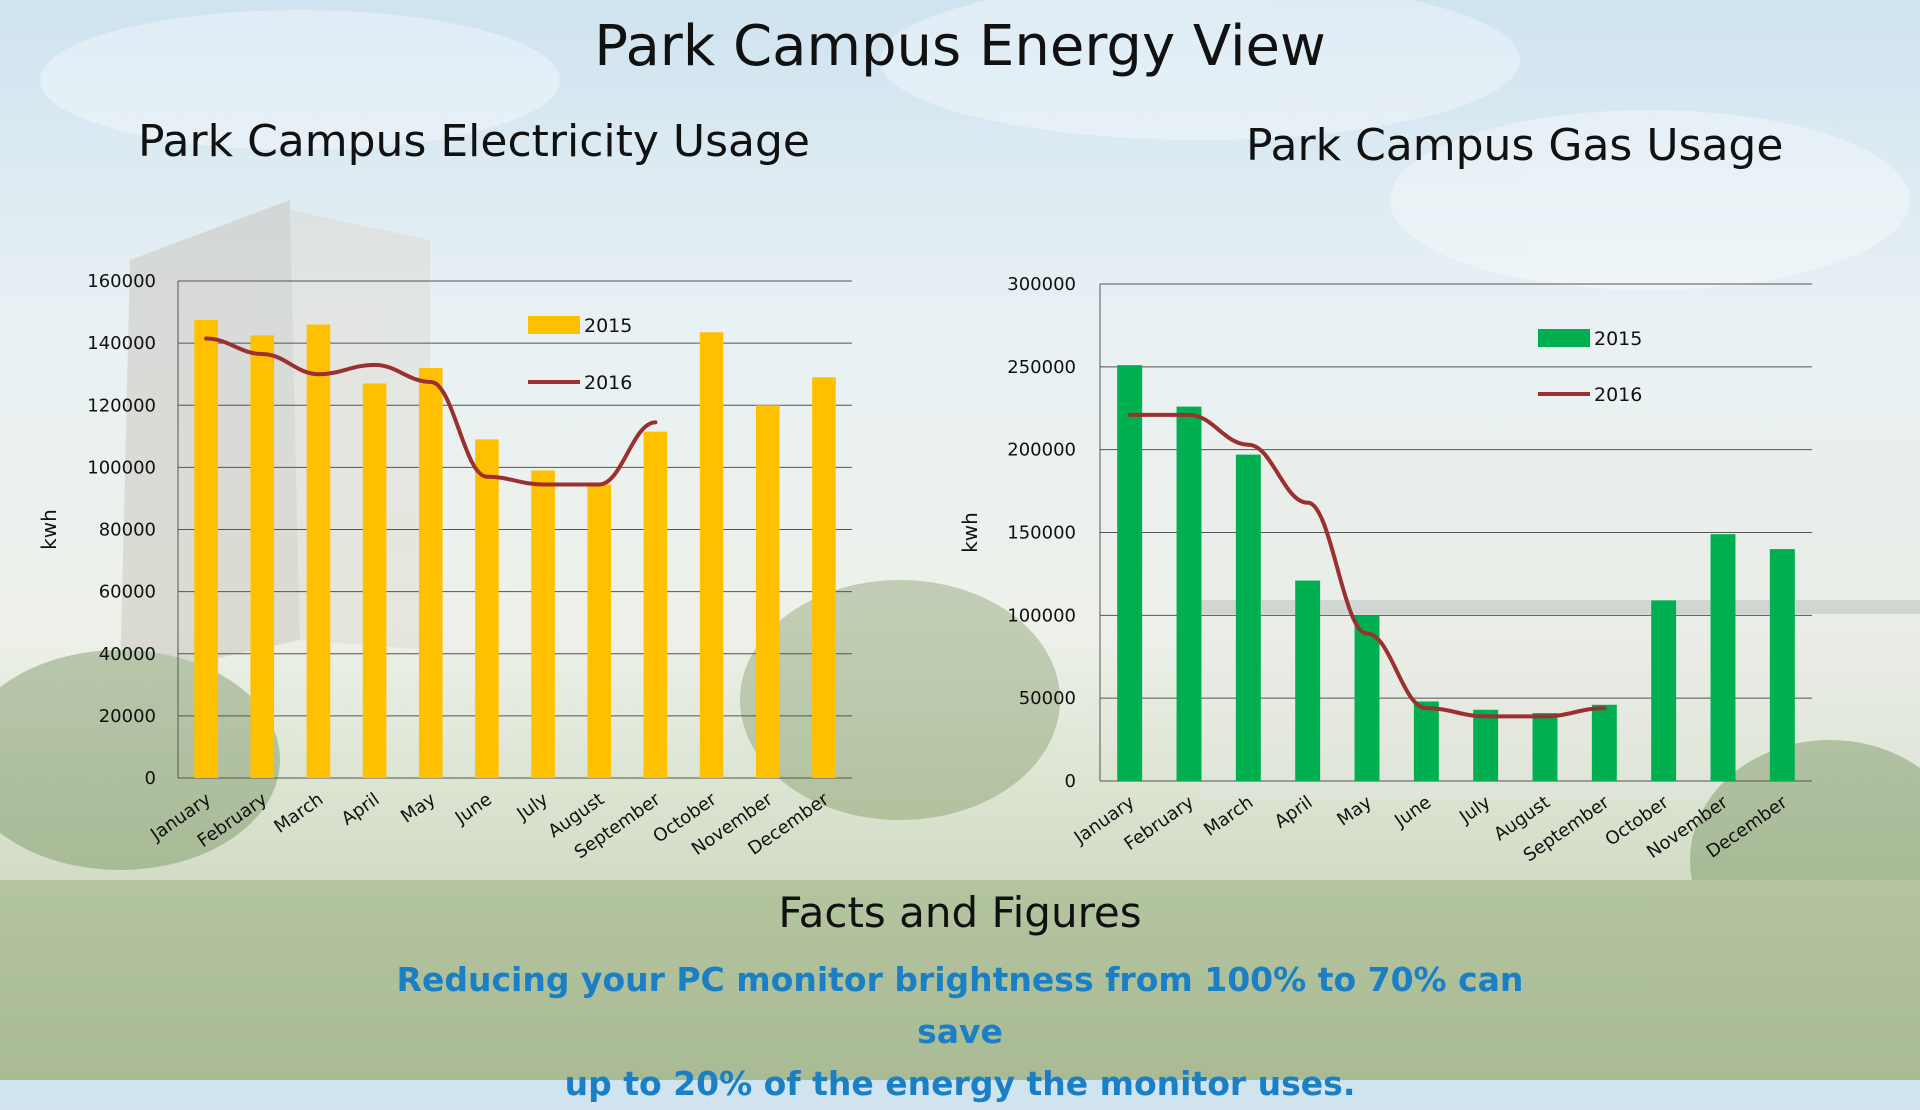  Describe the element at coordinates (1412, 812) in the screenshot. I see `x-tick-label: June` at that location.